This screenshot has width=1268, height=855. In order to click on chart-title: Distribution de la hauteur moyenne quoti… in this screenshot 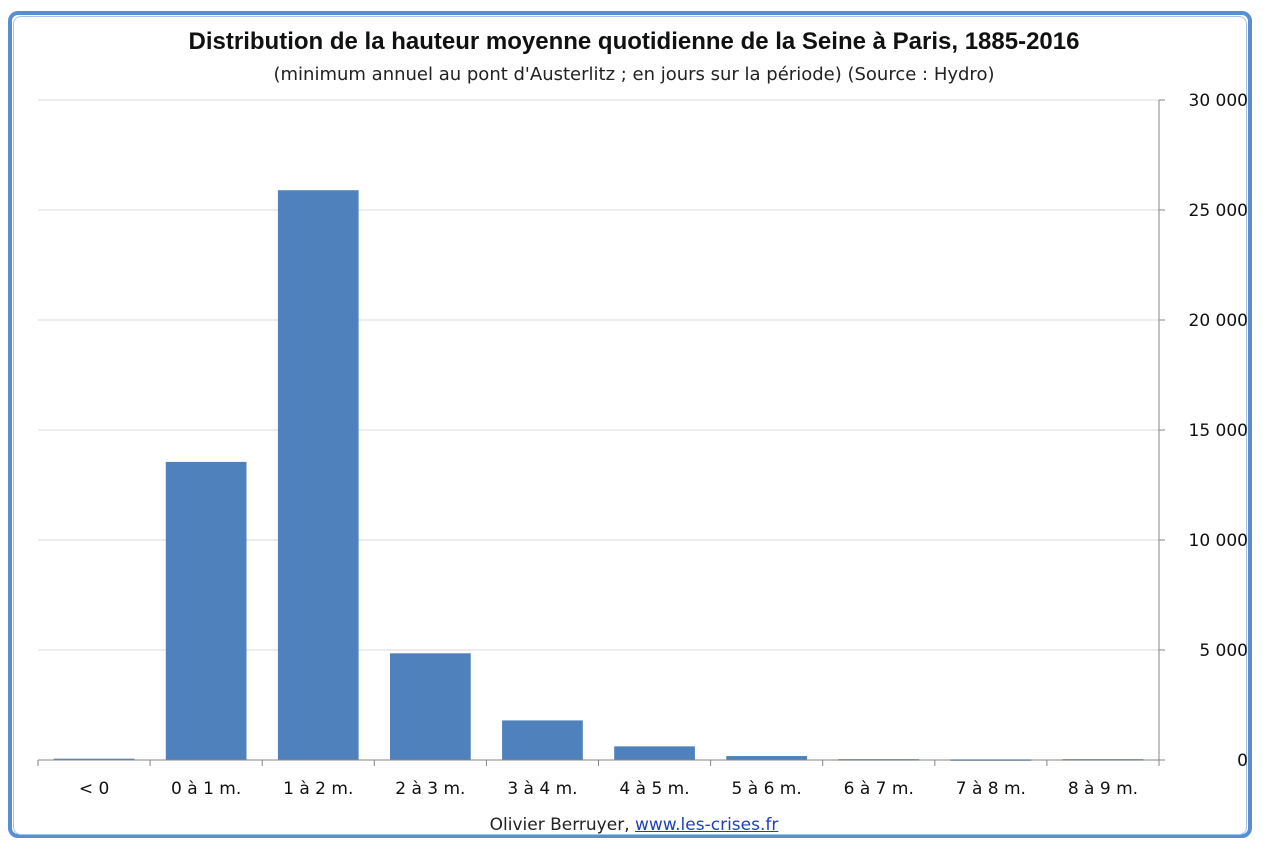, I will do `click(634, 41)`.